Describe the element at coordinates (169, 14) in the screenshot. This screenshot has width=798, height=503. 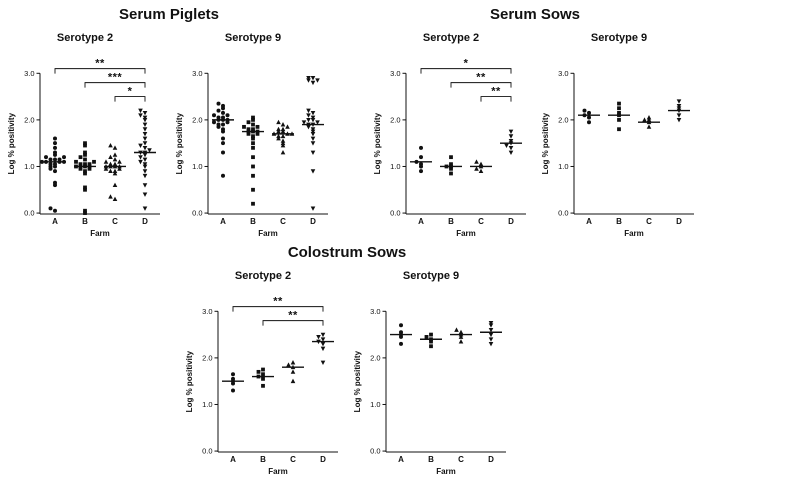
I see `group-title-serum-piglets: Serum Piglets` at that location.